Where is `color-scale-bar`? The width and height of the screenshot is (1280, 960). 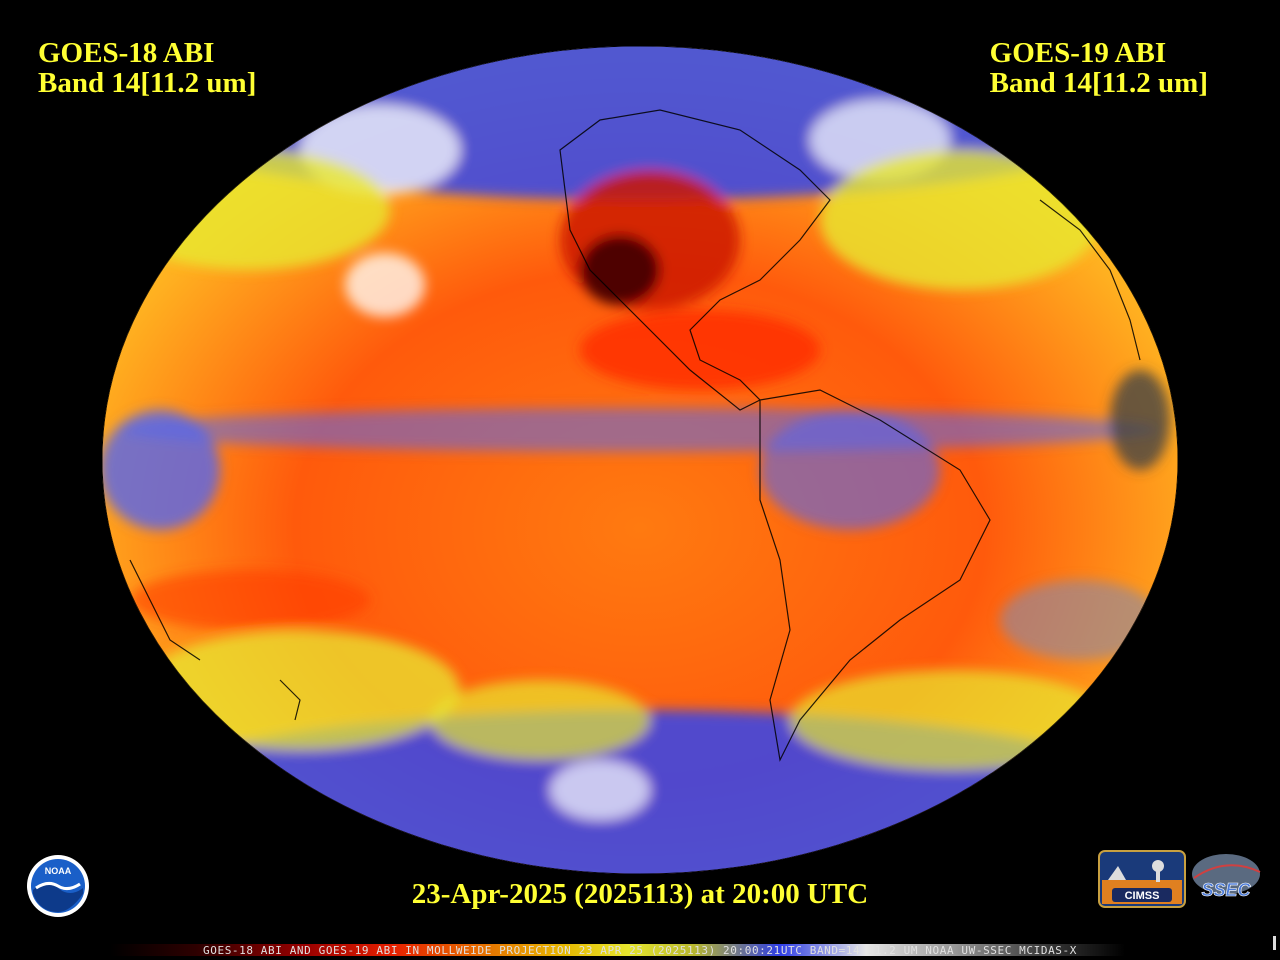 color-scale-bar is located at coordinates (650, 950).